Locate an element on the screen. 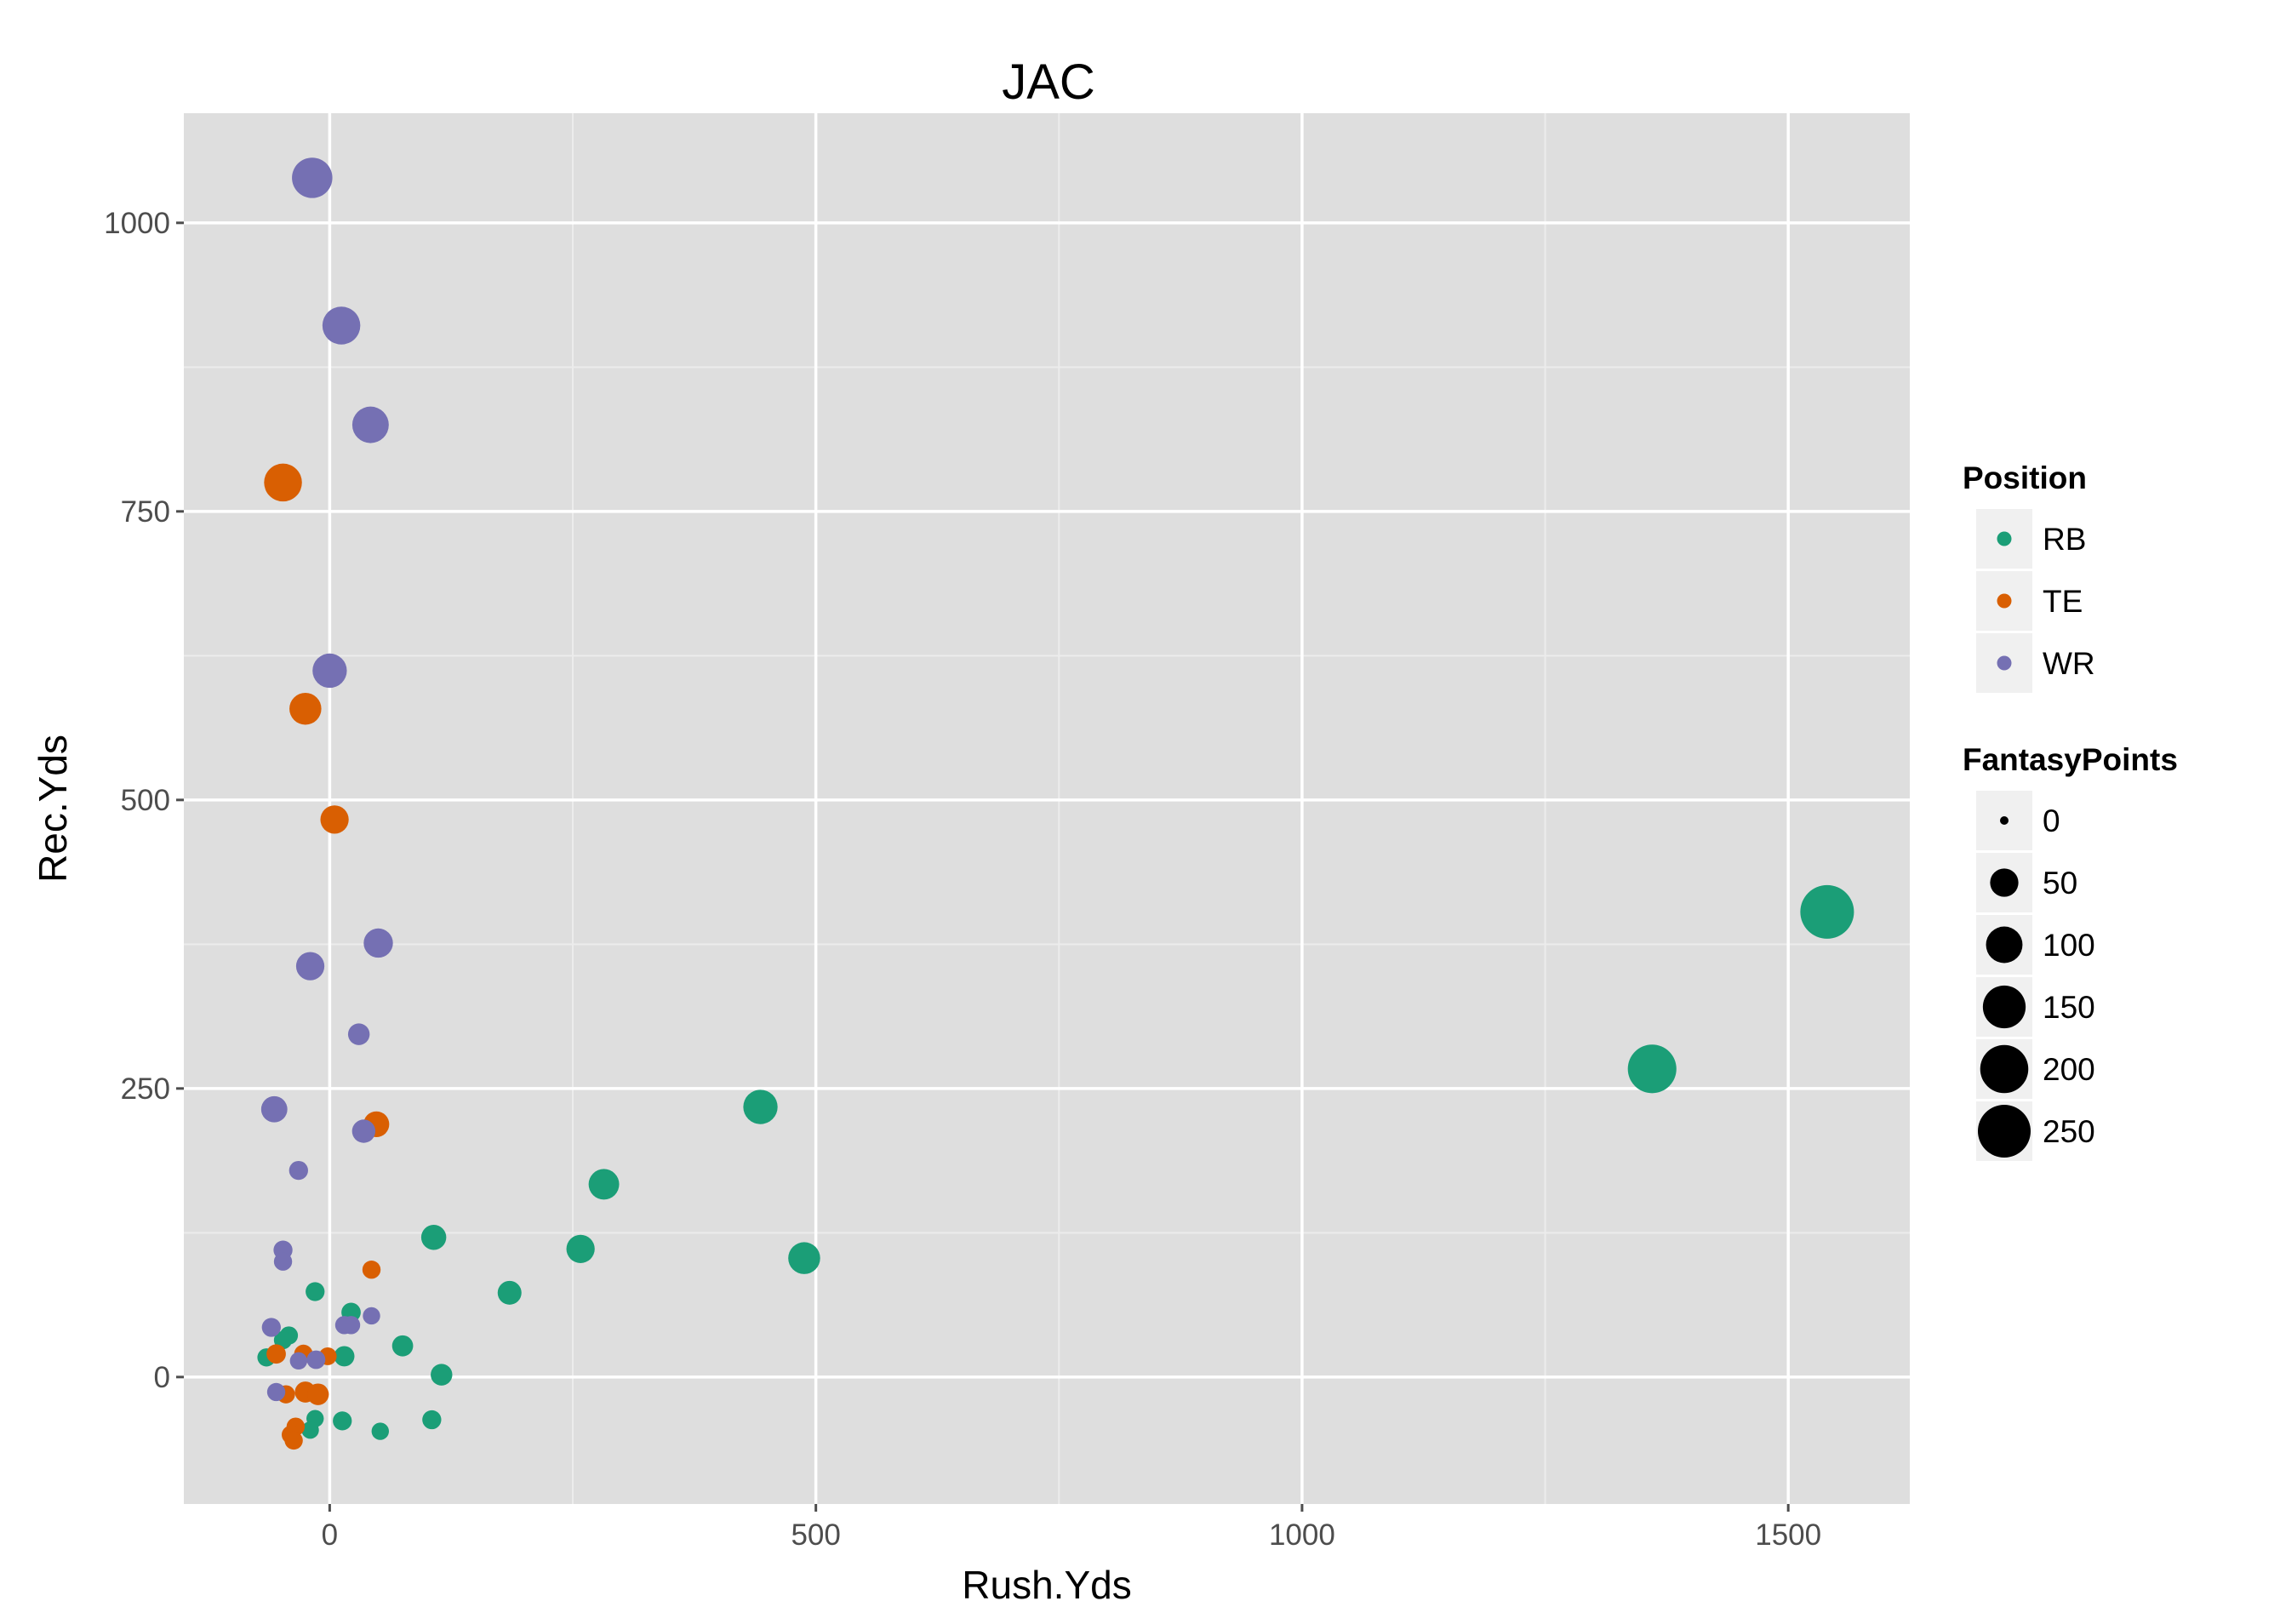  legend-label-wr: WR is located at coordinates (2069, 663).